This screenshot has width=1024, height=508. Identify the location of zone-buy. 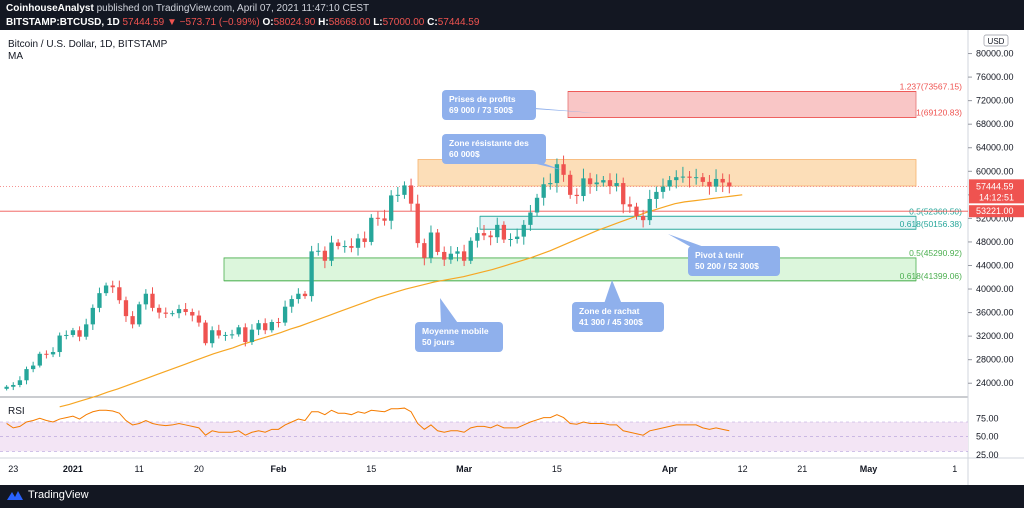
(570, 269).